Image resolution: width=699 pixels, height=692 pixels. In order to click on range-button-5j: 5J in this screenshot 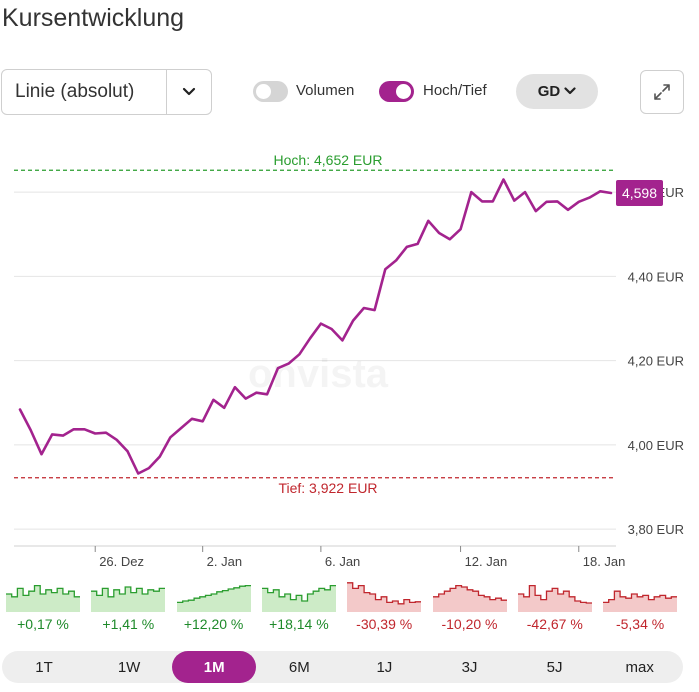, I will do `click(554, 667)`.